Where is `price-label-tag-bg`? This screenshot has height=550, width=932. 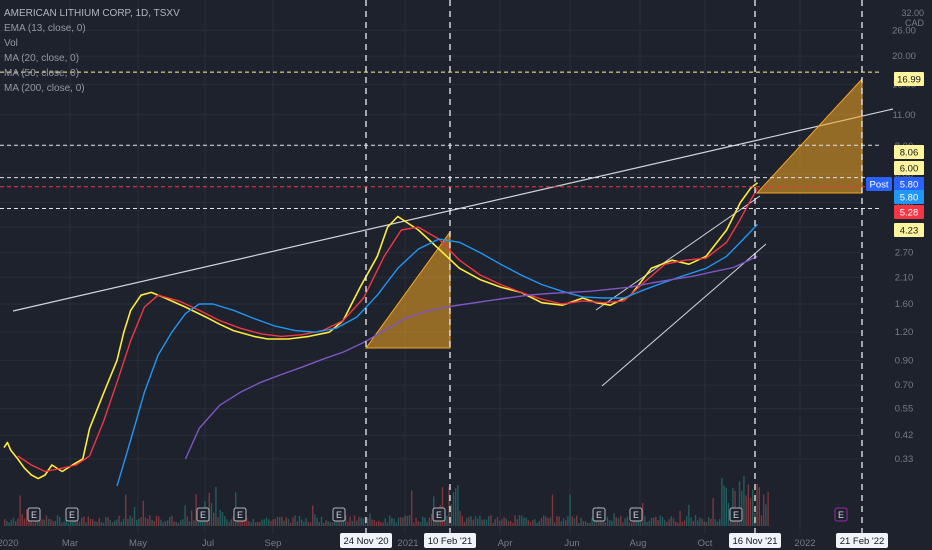
price-label-tag-bg is located at coordinates (879, 184).